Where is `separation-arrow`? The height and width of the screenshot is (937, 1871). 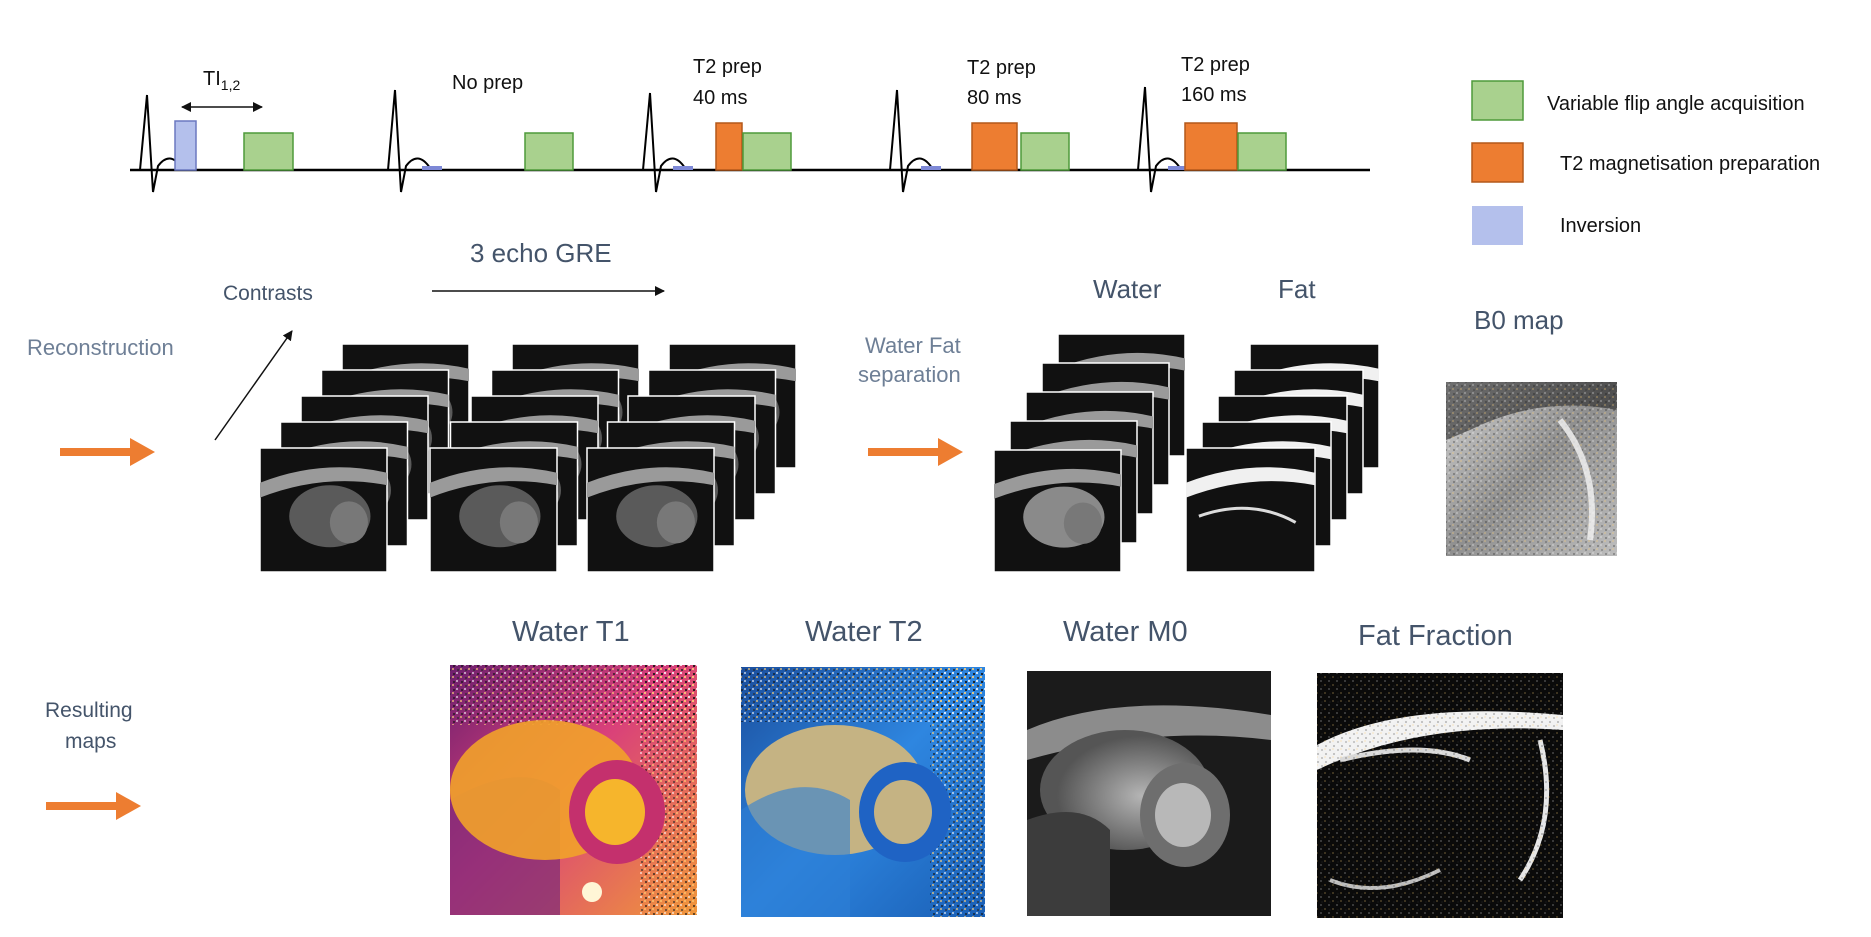 separation-arrow is located at coordinates (915, 452).